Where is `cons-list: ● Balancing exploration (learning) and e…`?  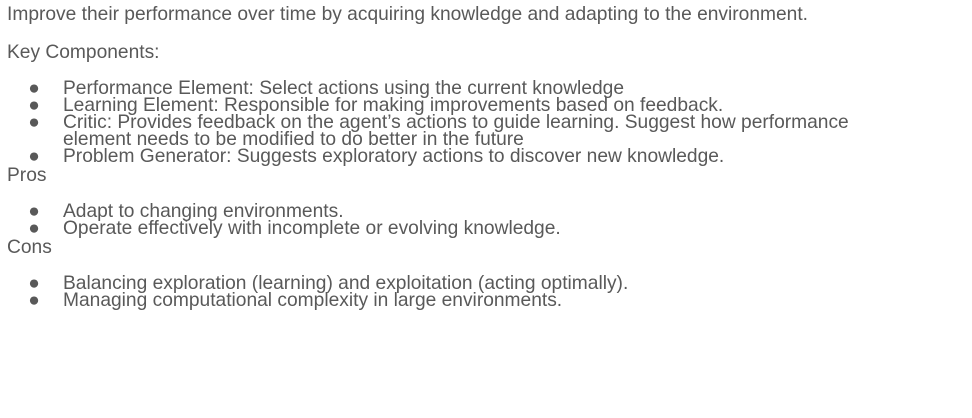 cons-list: ● Balancing exploration (learning) and e… is located at coordinates (489, 292).